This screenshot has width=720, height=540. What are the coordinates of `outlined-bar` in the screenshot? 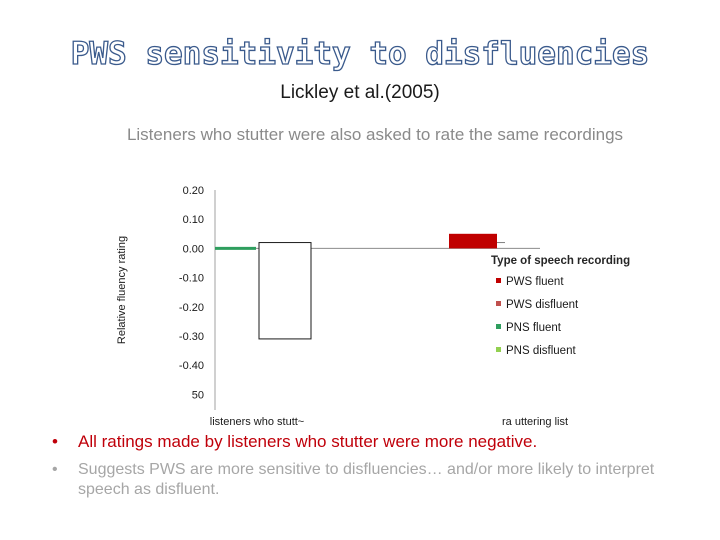 It's located at (285, 291).